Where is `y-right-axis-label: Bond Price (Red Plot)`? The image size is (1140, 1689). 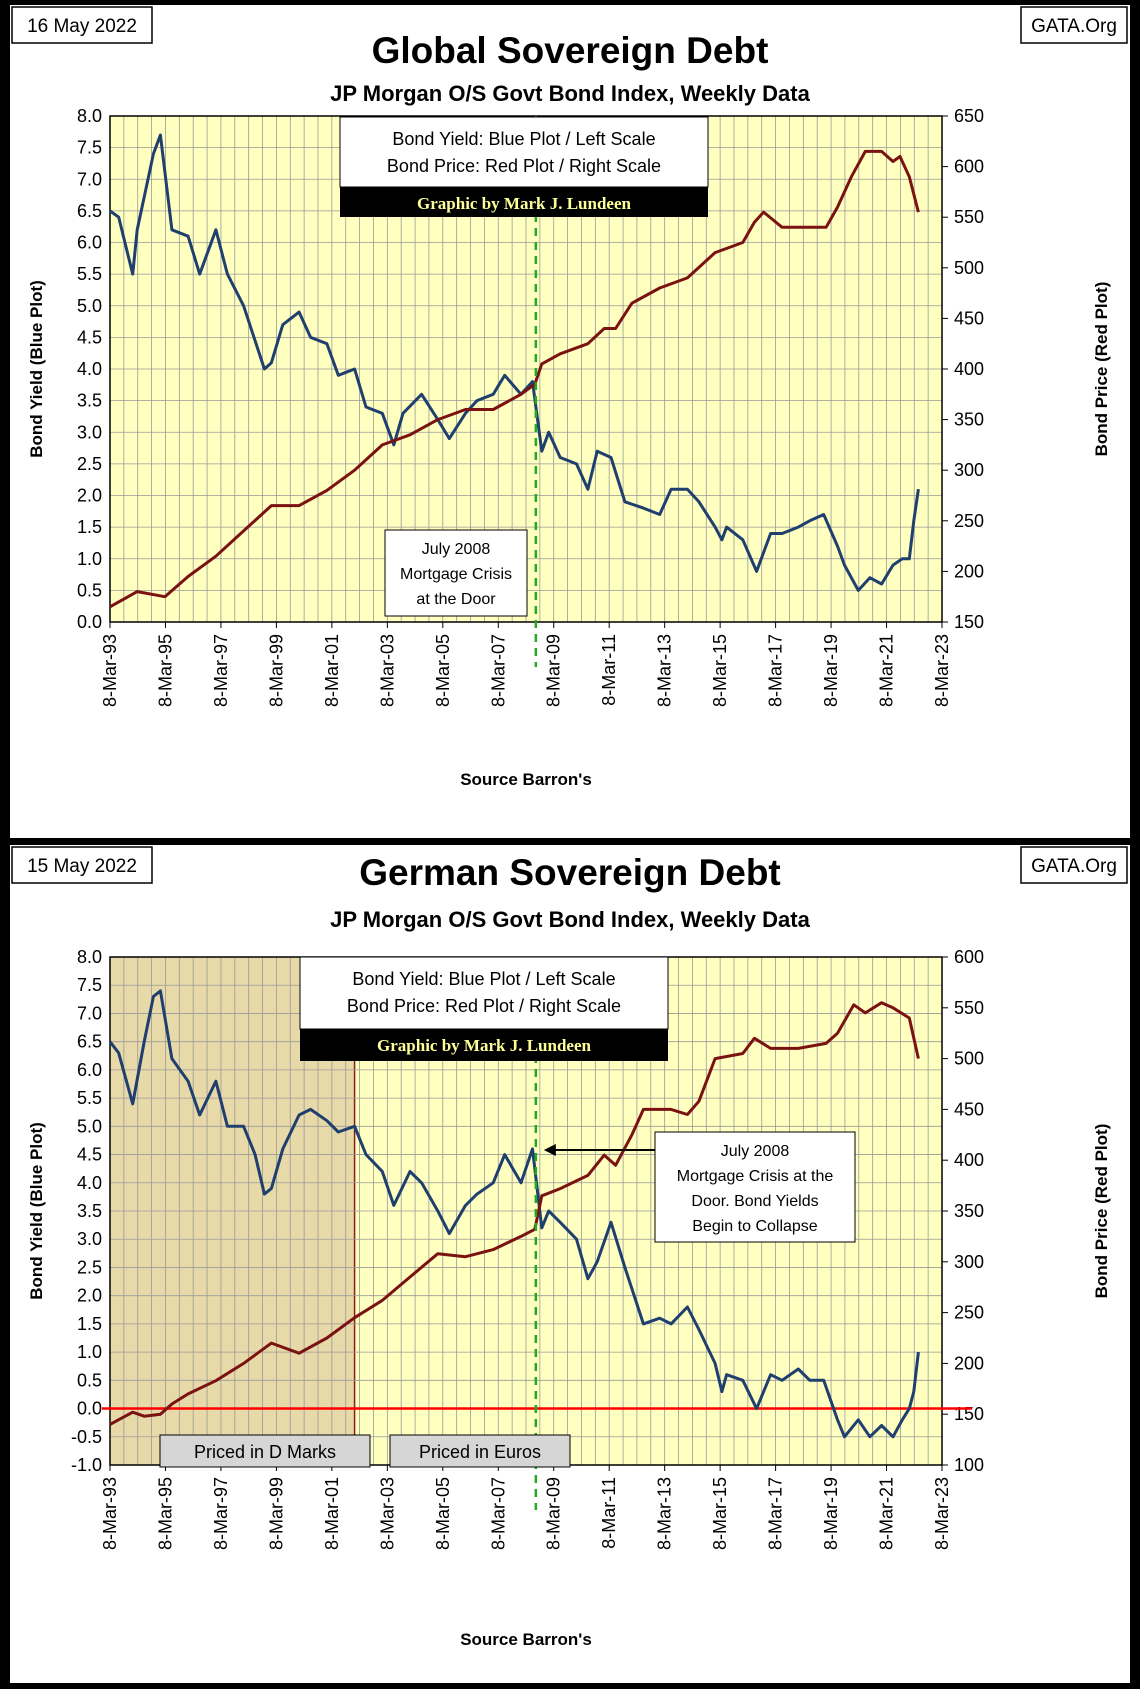
y-right-axis-label: Bond Price (Red Plot) is located at coordinates (1101, 1211).